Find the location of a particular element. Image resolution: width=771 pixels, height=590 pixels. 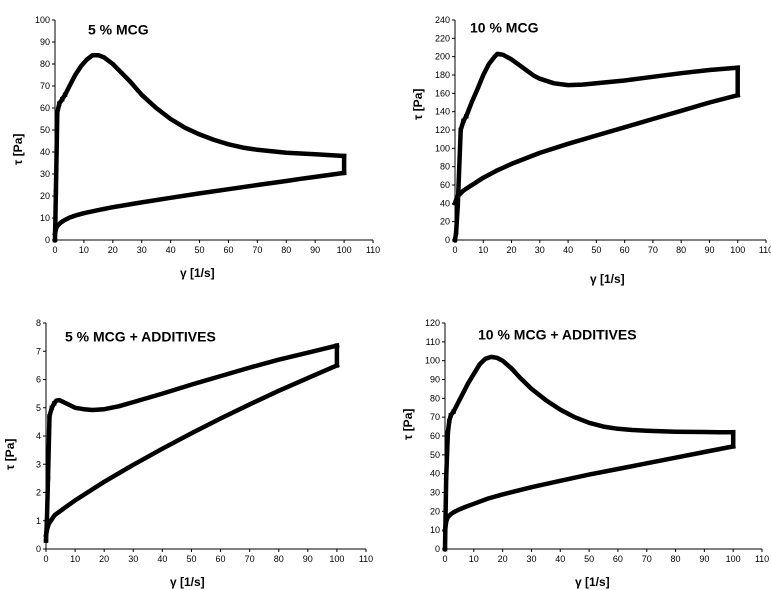

panel-3-x-tick-label: 70 is located at coordinates (250, 559).